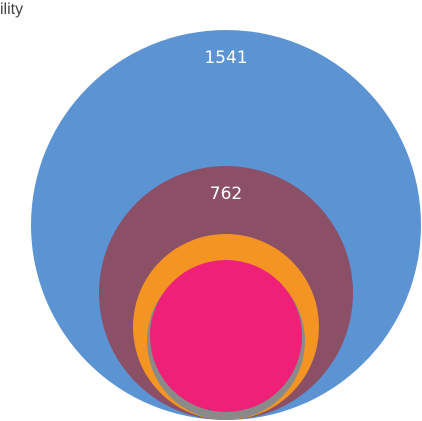 This screenshot has width=422, height=421. What do you see at coordinates (225, 58) in the screenshot?
I see `circle-label-0: 1541` at bounding box center [225, 58].